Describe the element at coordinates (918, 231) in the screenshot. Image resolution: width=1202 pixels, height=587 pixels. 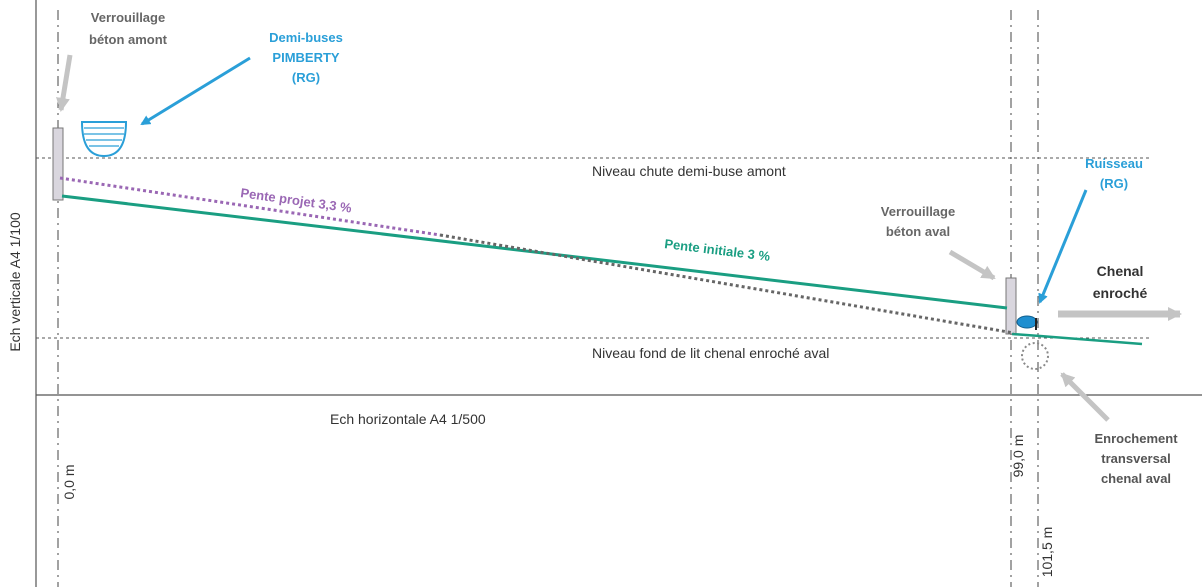
I see `verrouillage-aval-label-2: béton aval` at that location.